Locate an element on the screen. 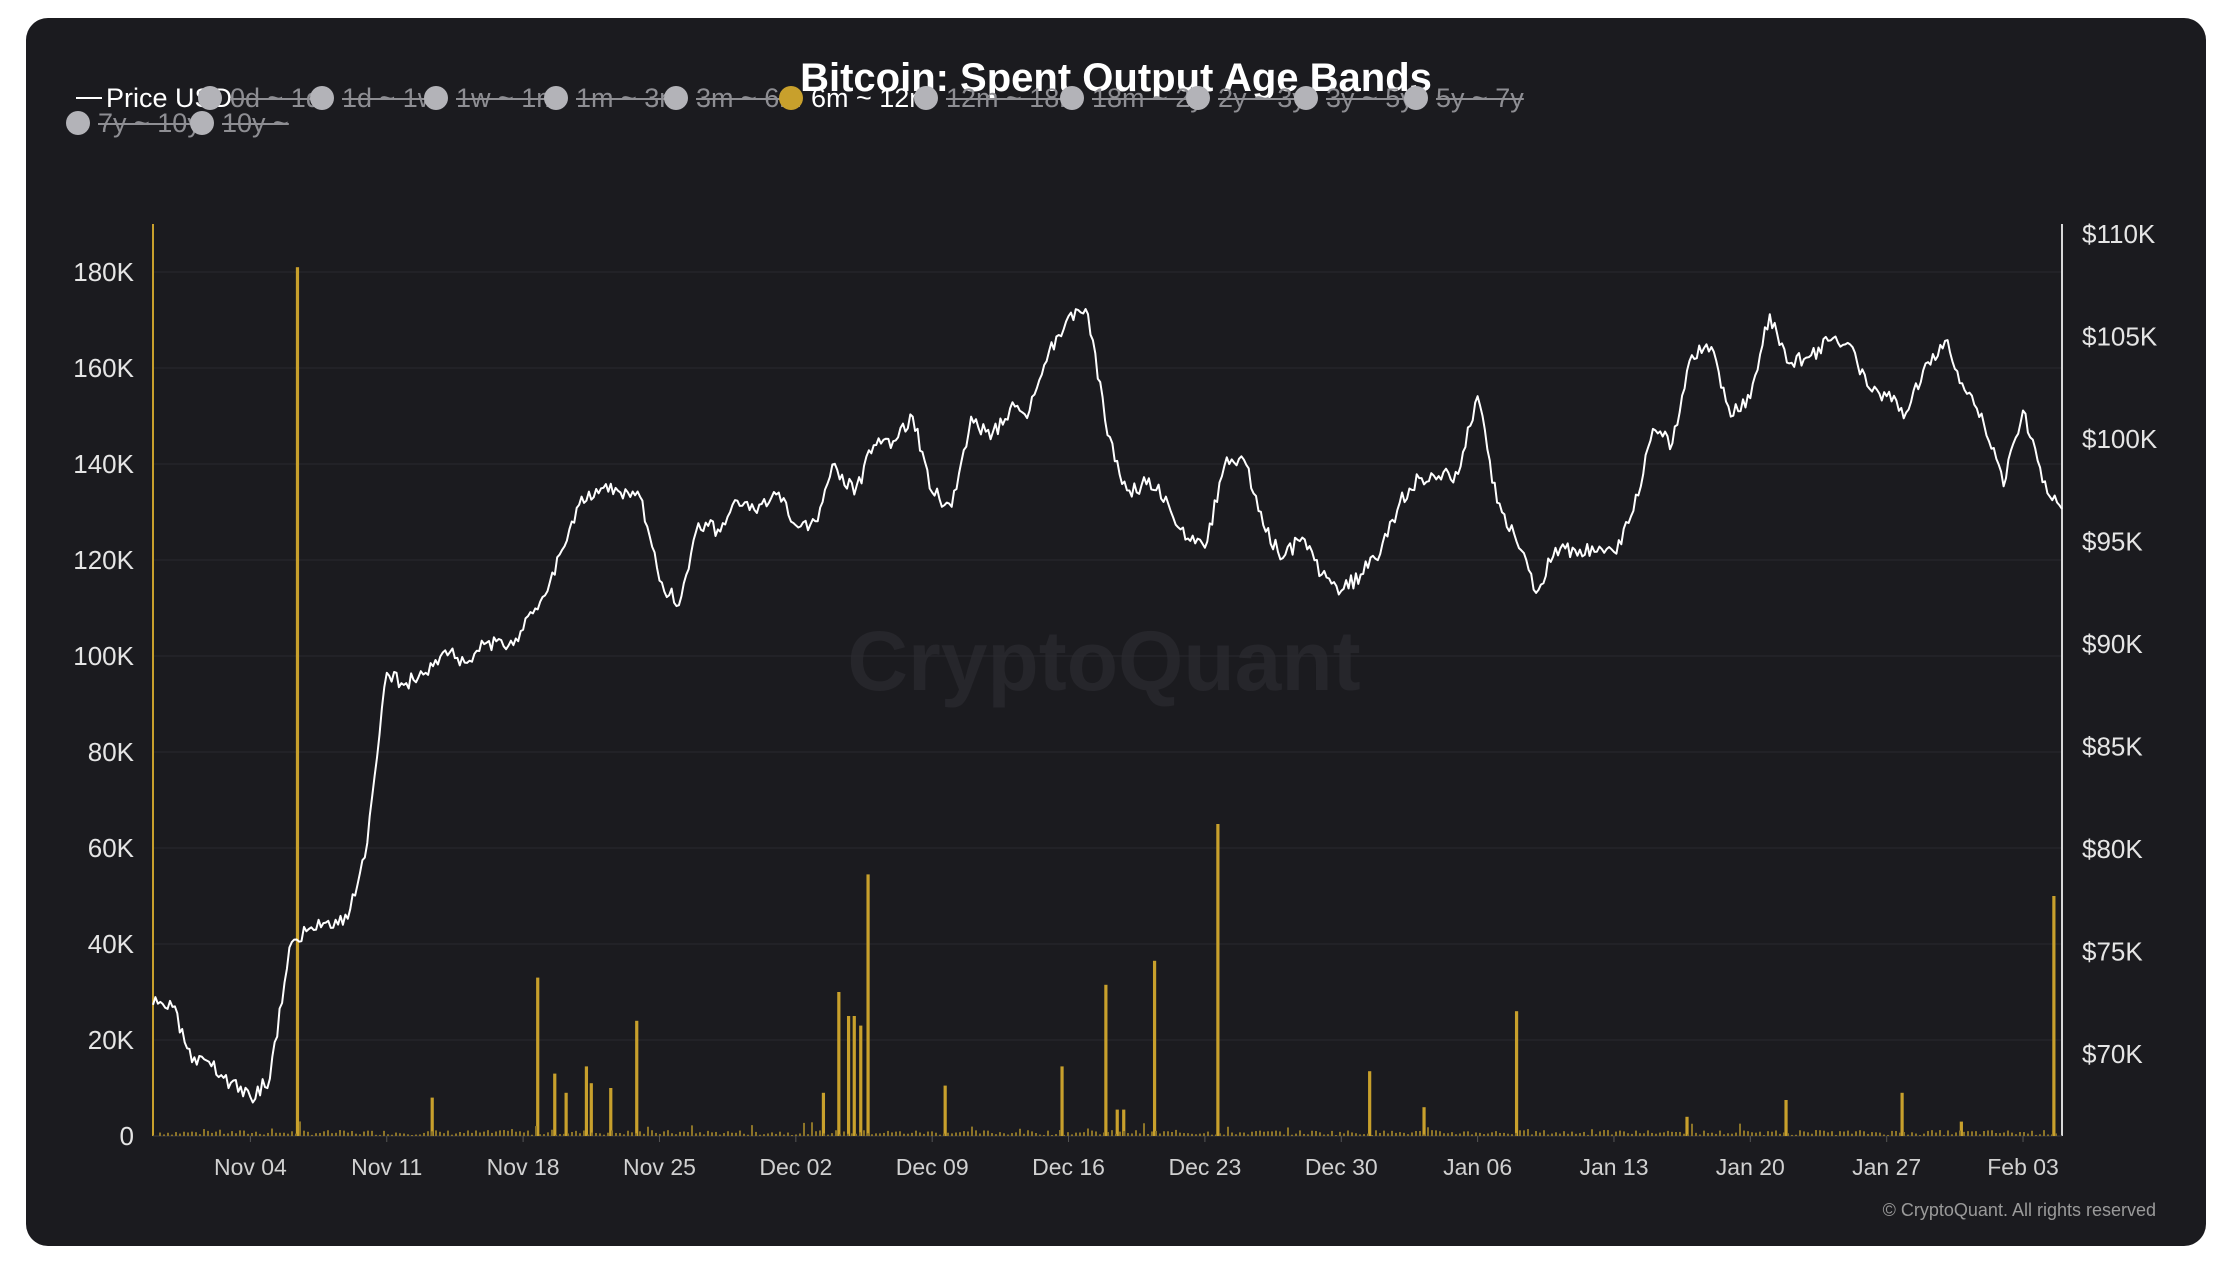 This screenshot has width=2226, height=1264. legend-item: 2y ~ 3y is located at coordinates (1246, 98).